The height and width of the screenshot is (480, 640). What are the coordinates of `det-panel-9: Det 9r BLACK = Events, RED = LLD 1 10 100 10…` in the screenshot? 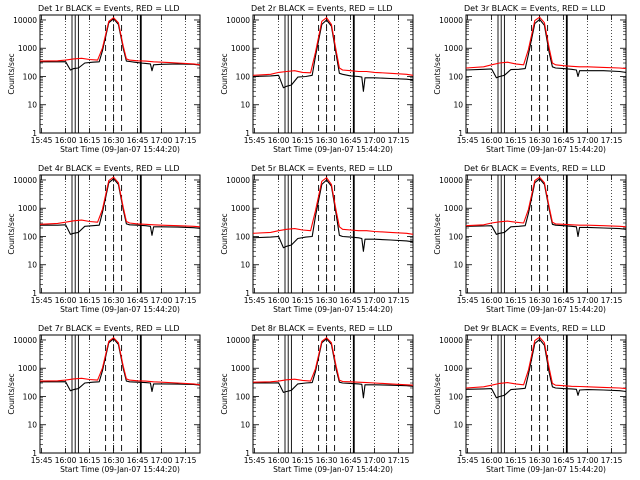 It's located at (530, 399).